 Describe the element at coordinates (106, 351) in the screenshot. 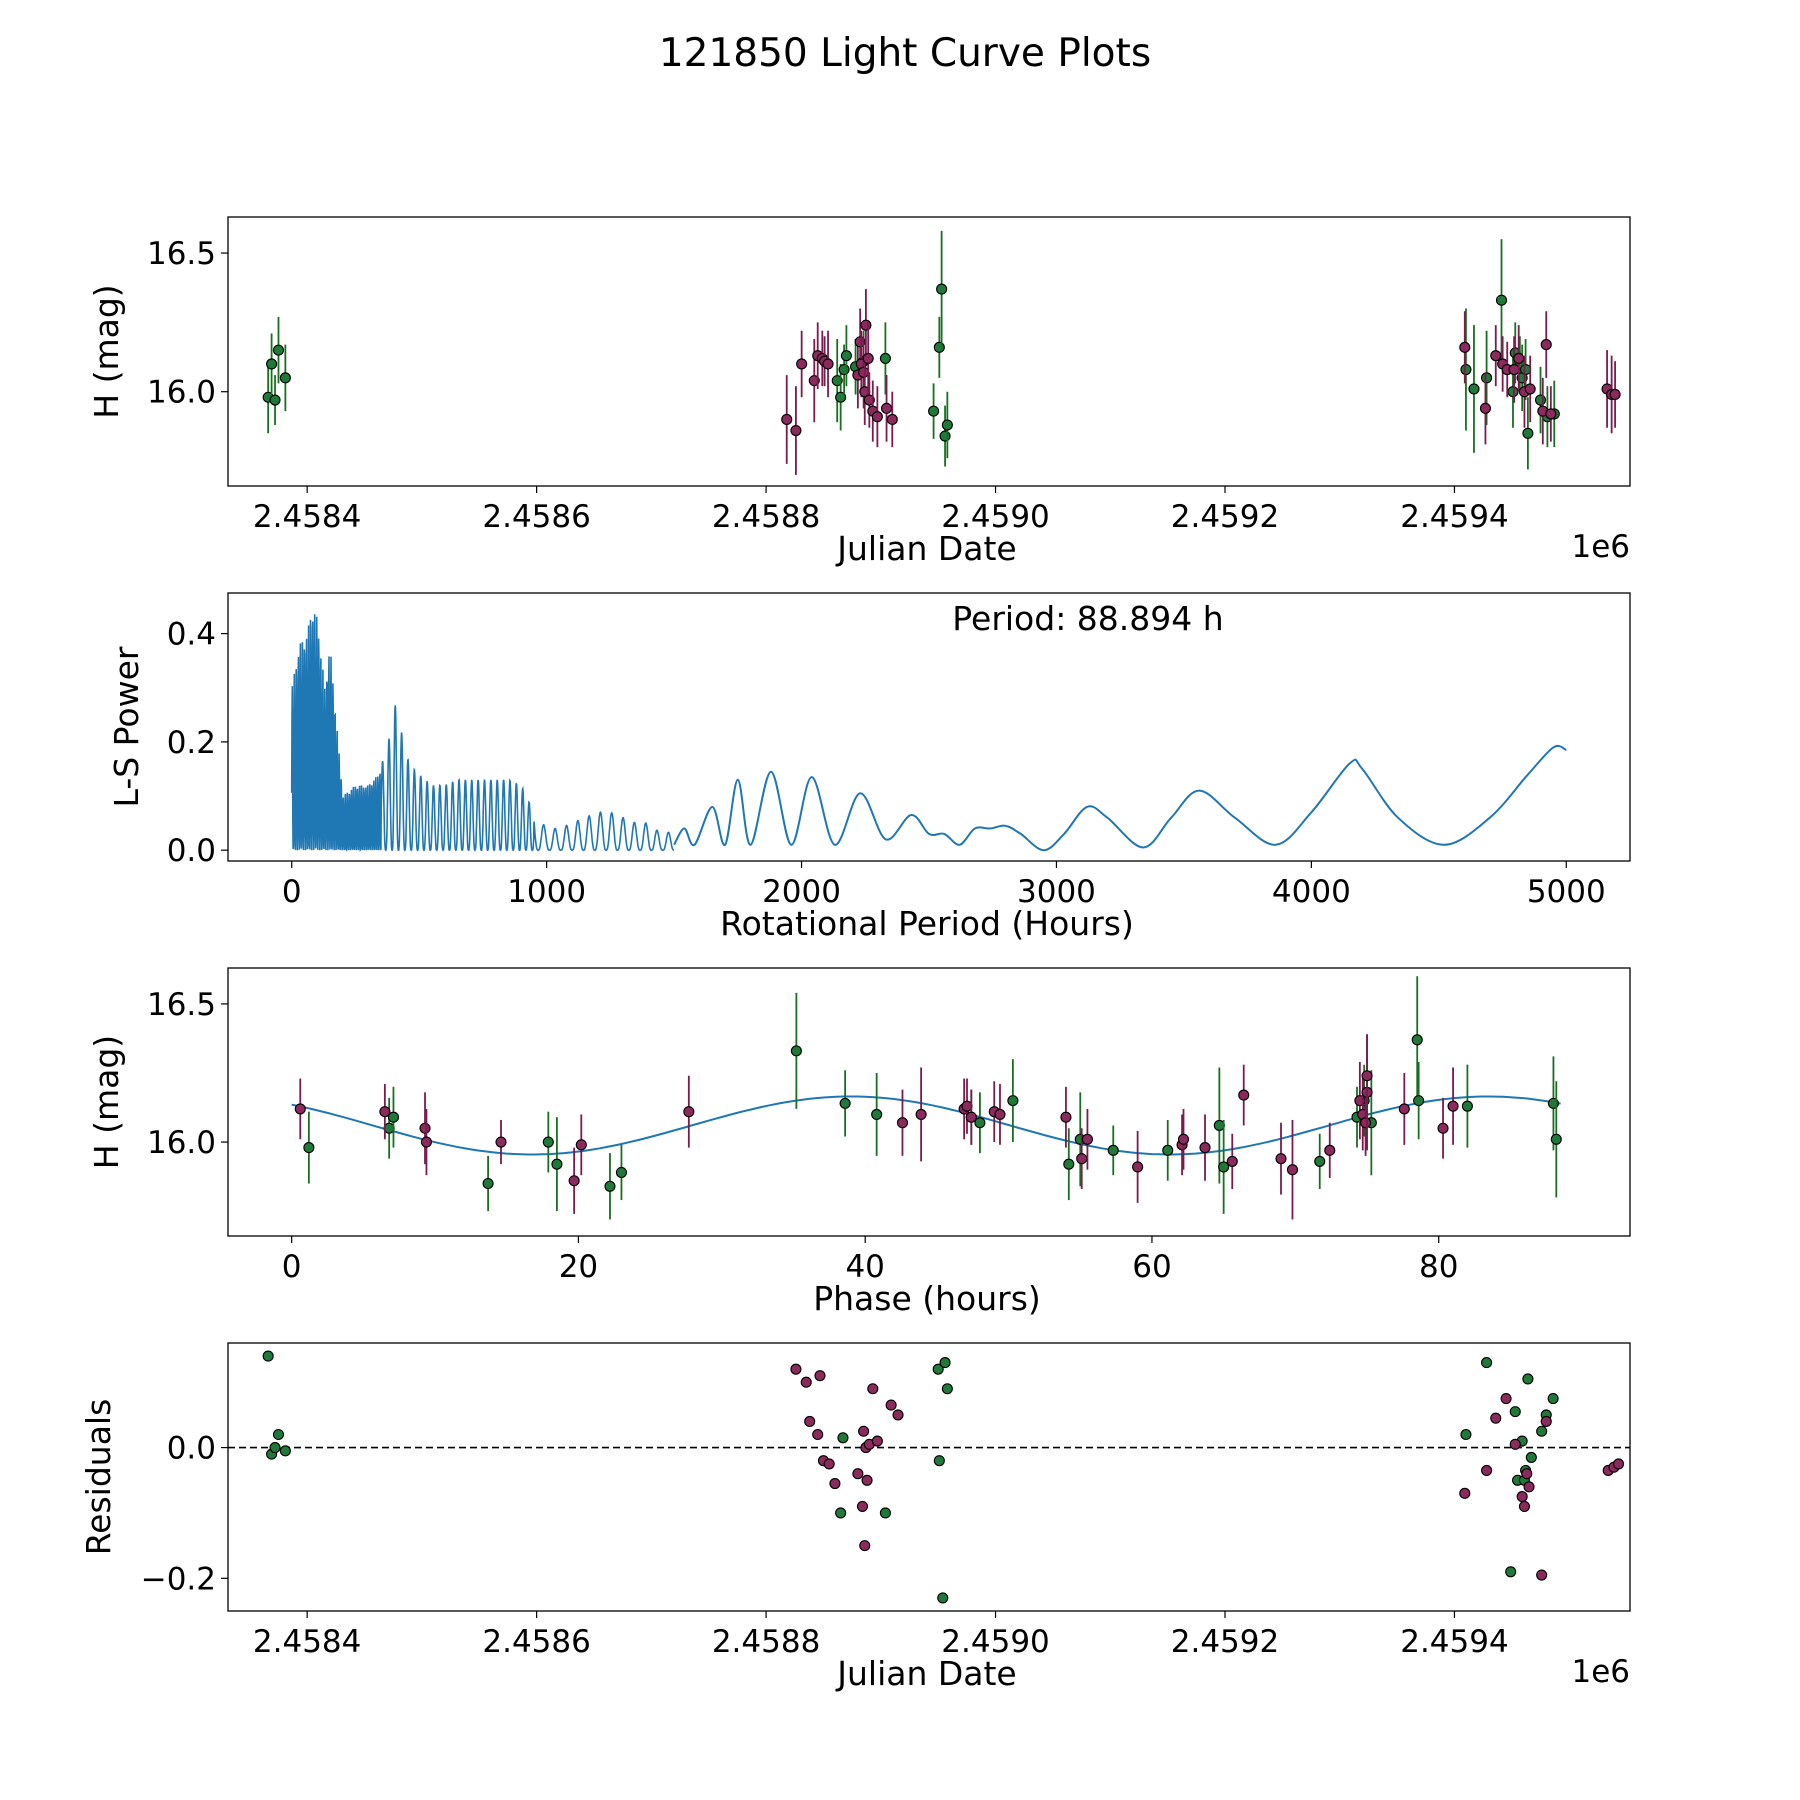

I see `y-axis-label: H (mag)` at that location.